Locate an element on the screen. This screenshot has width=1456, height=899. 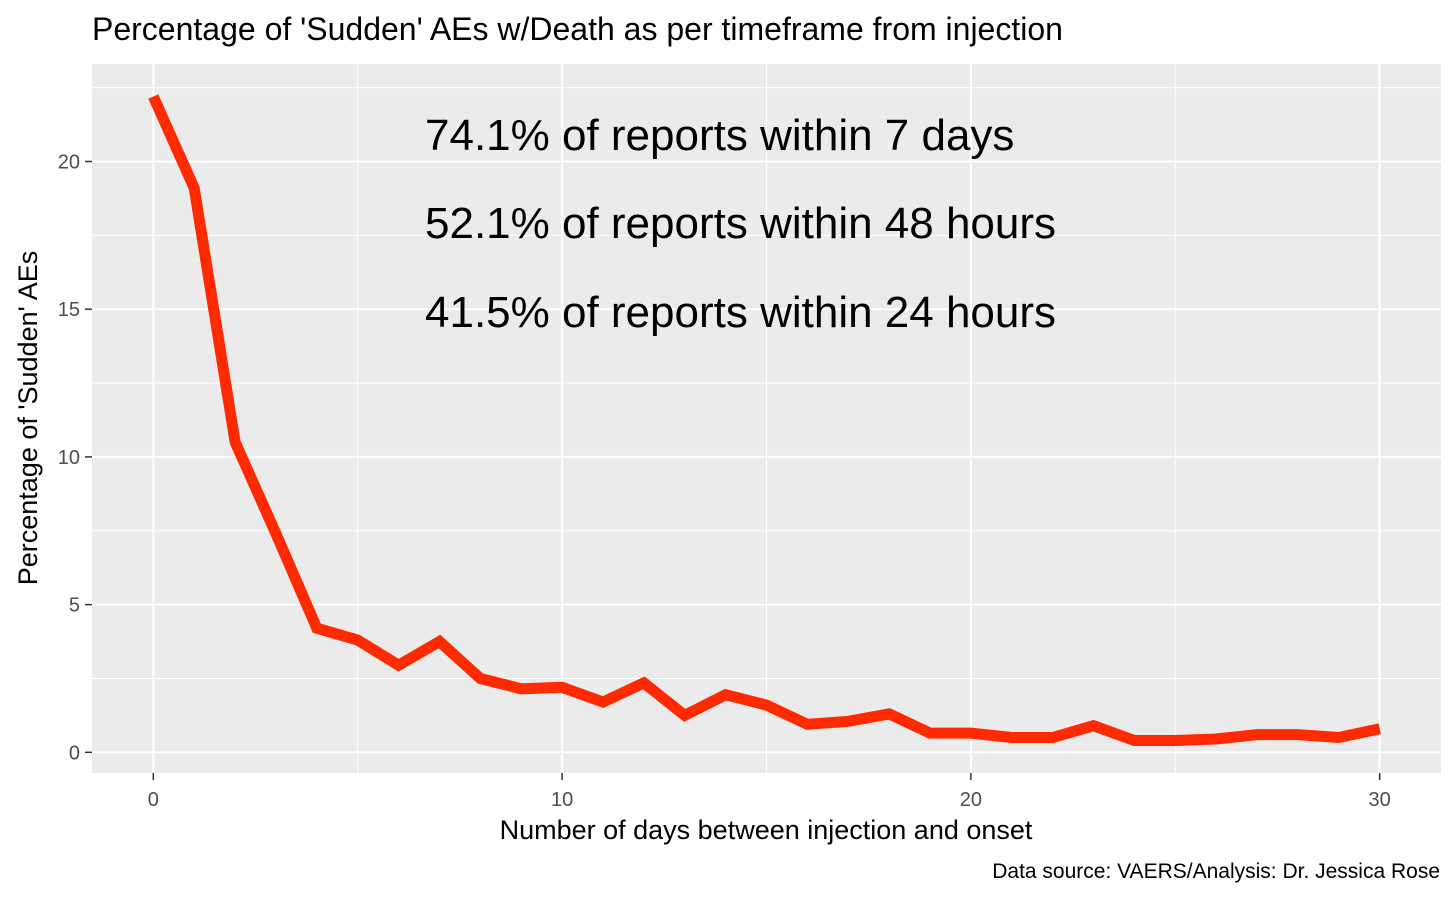
y-axis: 0 5 10 15 20 is located at coordinates (75, 457).